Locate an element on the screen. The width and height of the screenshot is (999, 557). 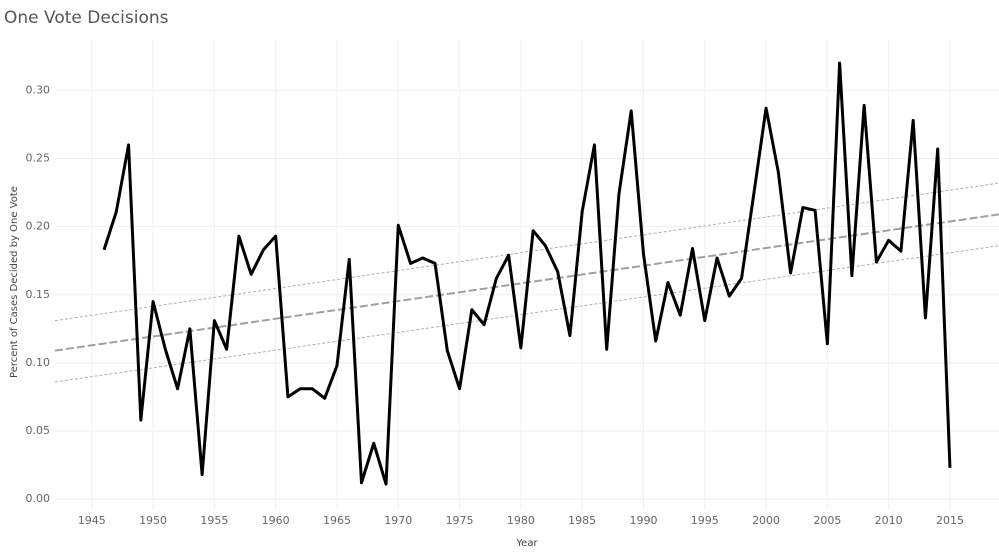
x-tick-label: 1970 is located at coordinates (398, 520).